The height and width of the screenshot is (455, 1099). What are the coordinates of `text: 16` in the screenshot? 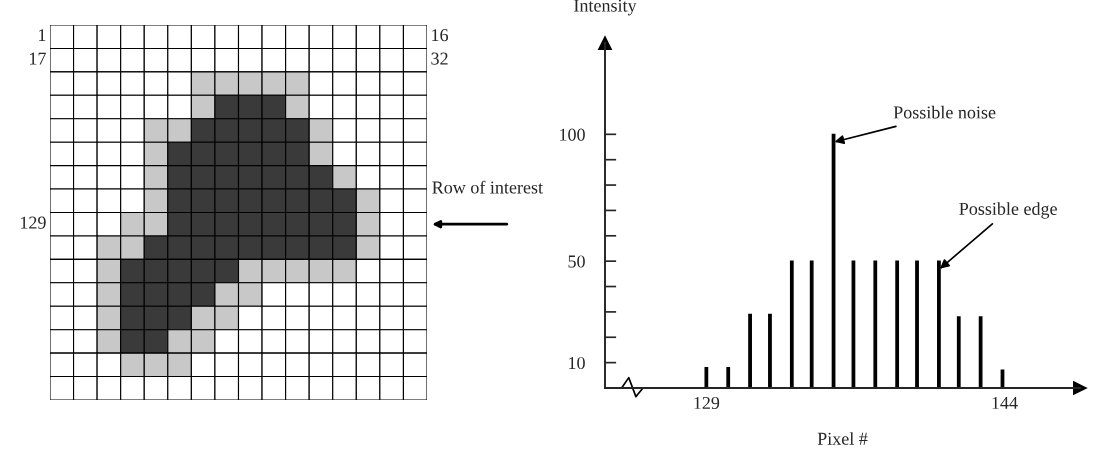 It's located at (440, 35).